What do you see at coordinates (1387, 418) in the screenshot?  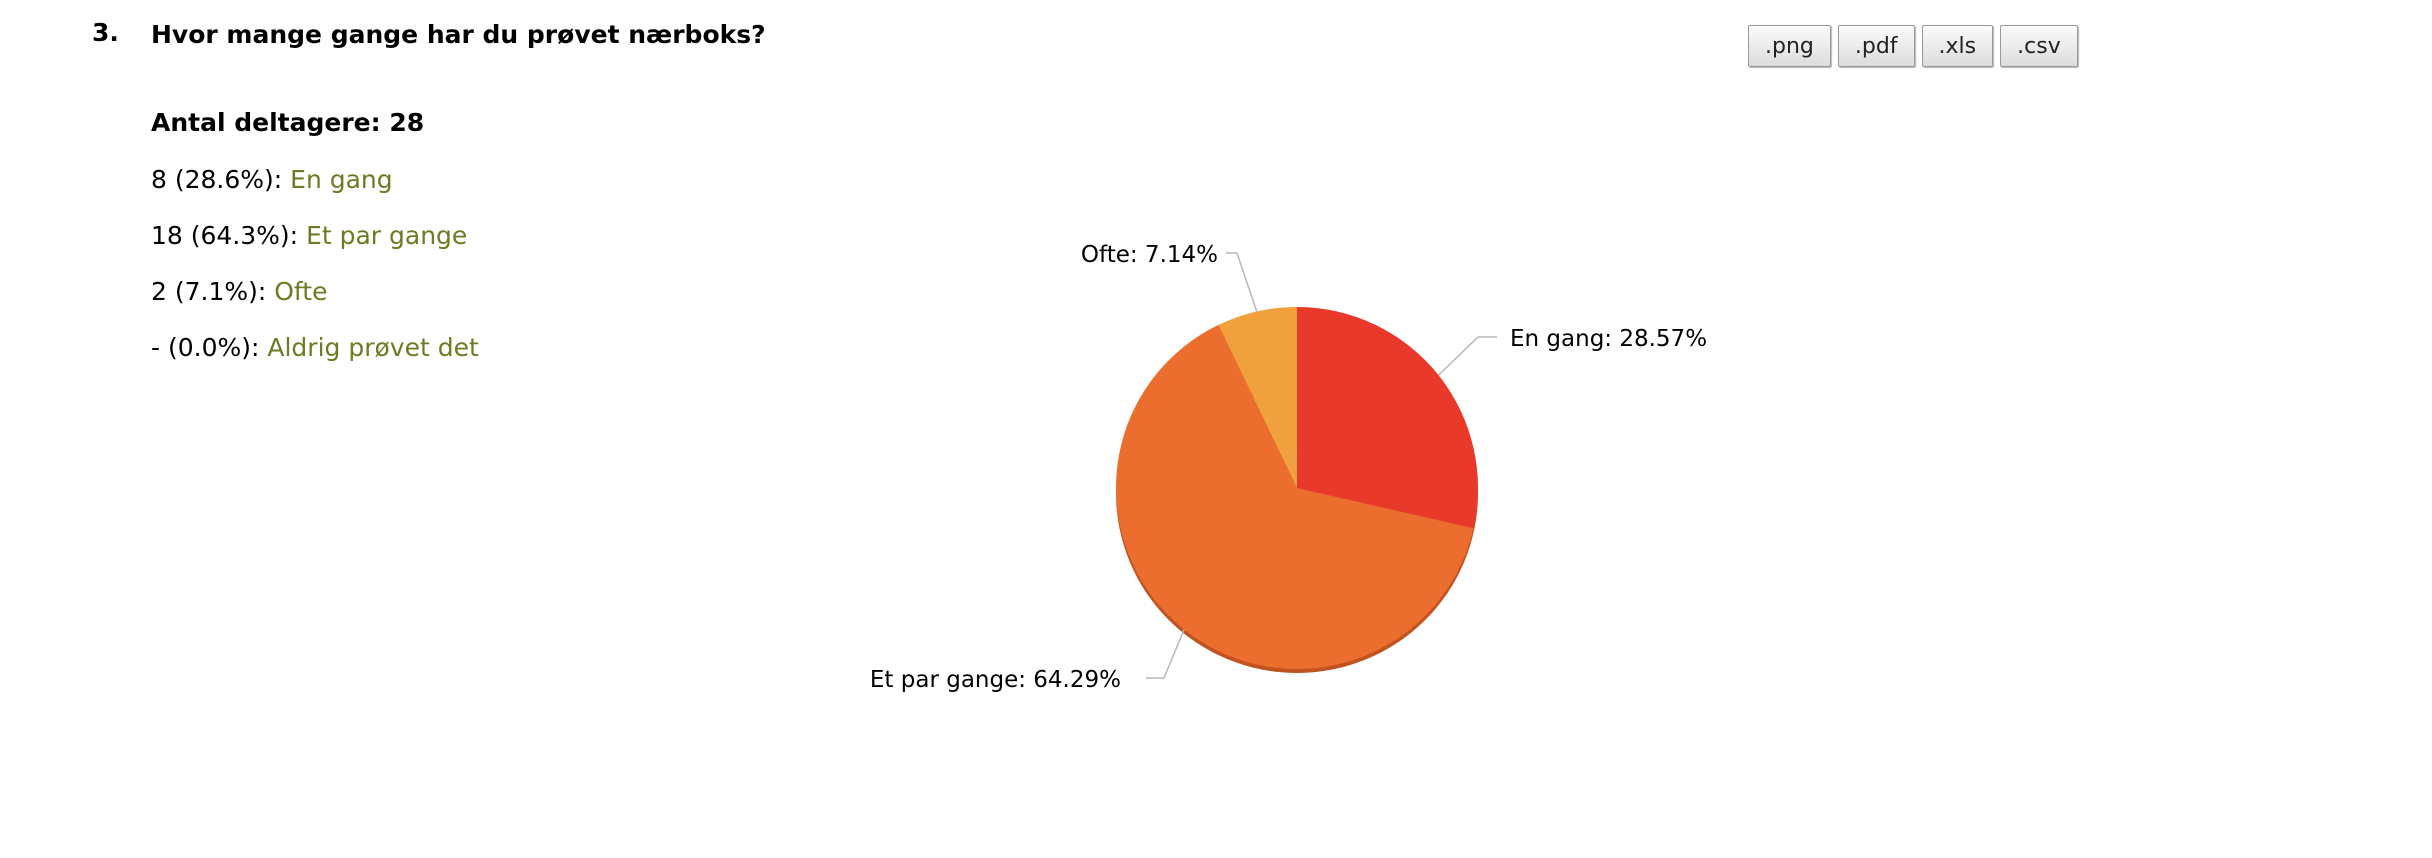 I see `pie-slice-en-gang` at bounding box center [1387, 418].